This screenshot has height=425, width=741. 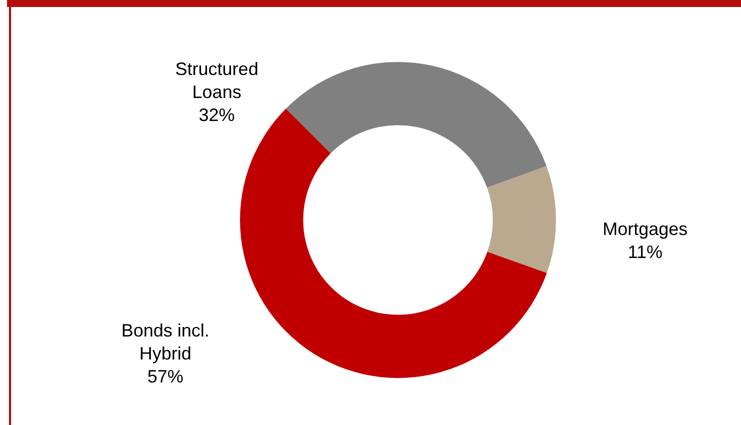 What do you see at coordinates (645, 252) in the screenshot?
I see `data-label: 11%` at bounding box center [645, 252].